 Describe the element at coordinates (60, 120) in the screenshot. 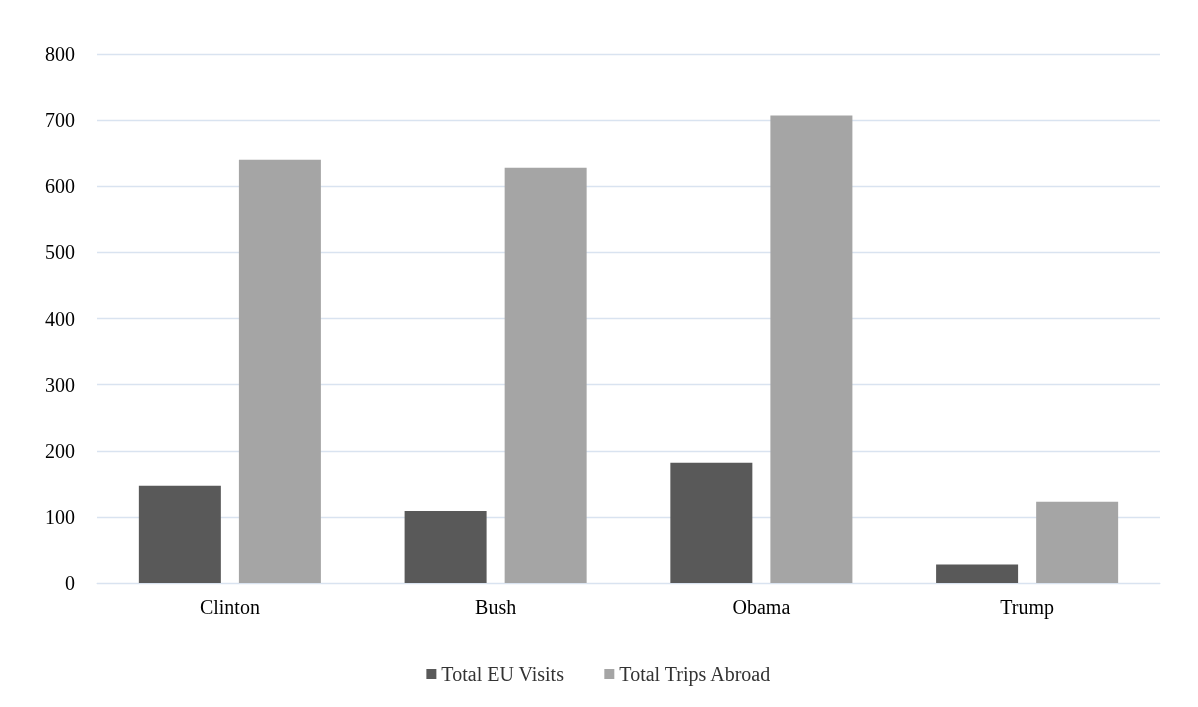

I see `y-tick-label: 700` at that location.